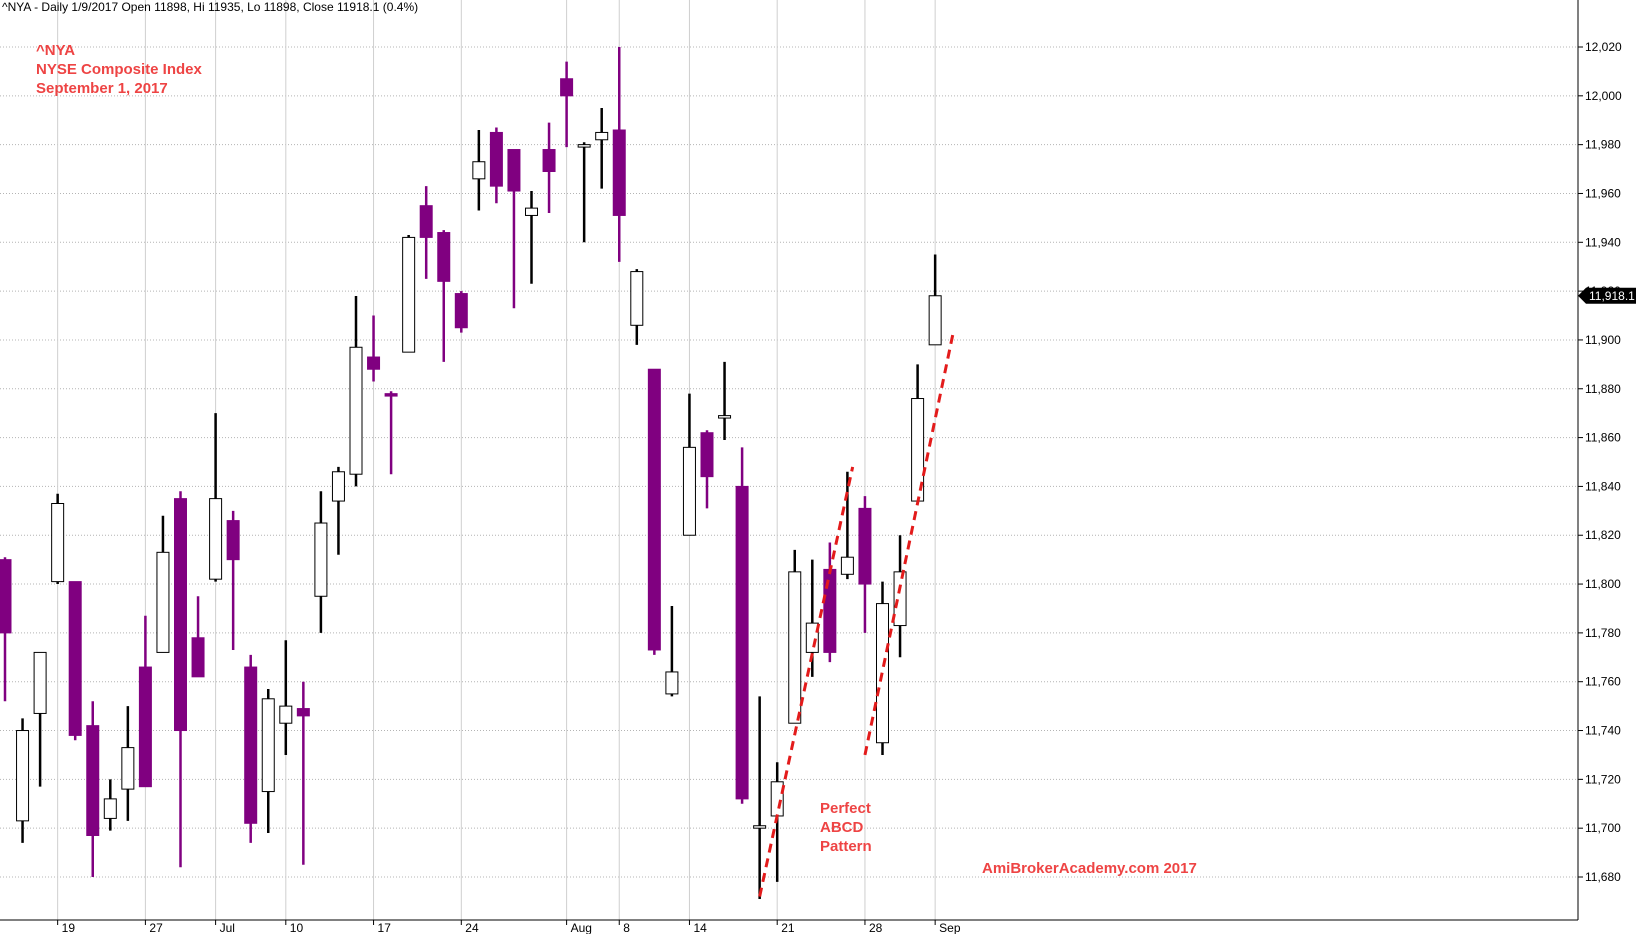 This screenshot has width=1640, height=934. I want to click on y-tick-label: 11,980, so click(1603, 145).